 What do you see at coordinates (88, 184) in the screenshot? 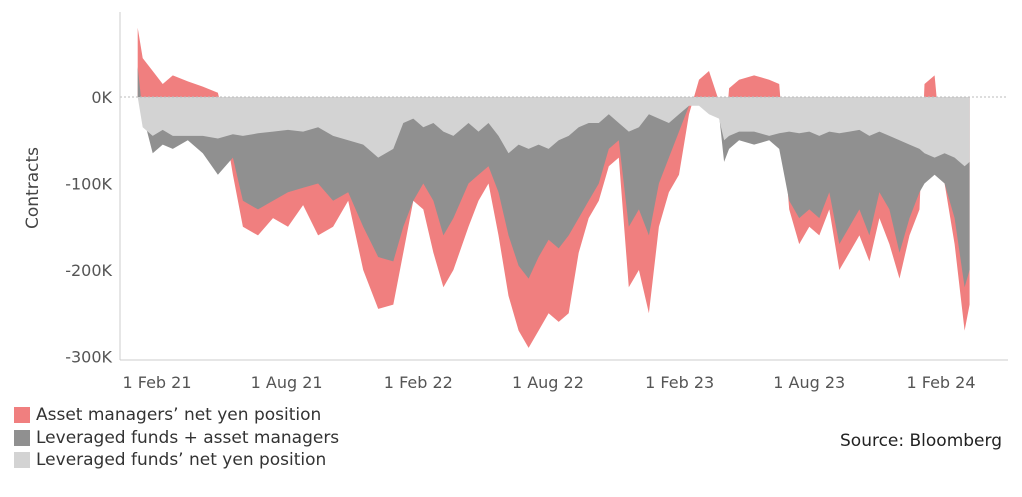
I see `y-tick-label: -100K` at bounding box center [88, 184].